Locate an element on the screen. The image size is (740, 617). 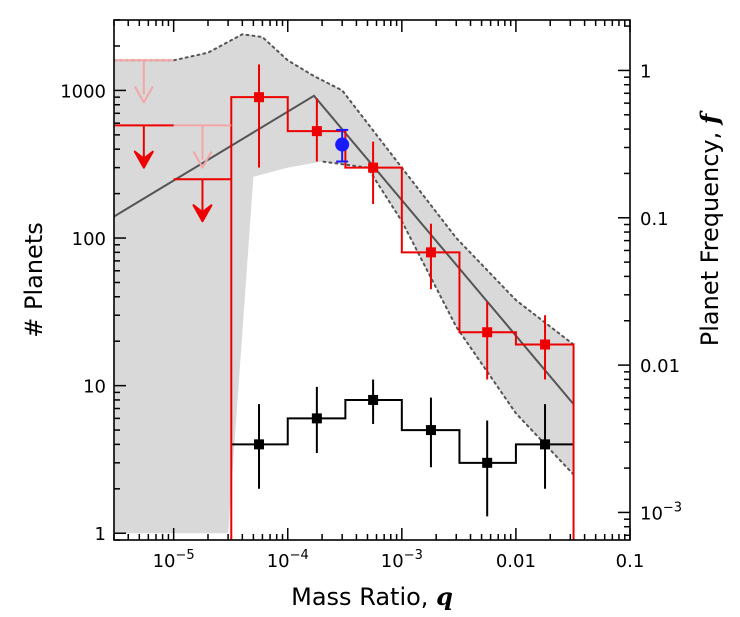
x-axis-symbol: q is located at coordinates (444, 596).